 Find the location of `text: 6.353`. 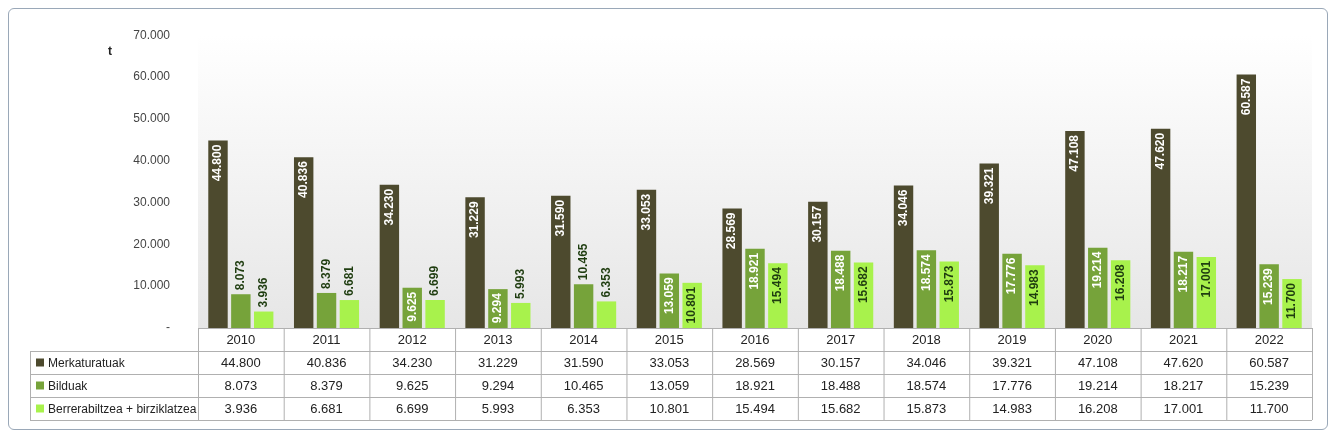

text: 6.353 is located at coordinates (605, 282).